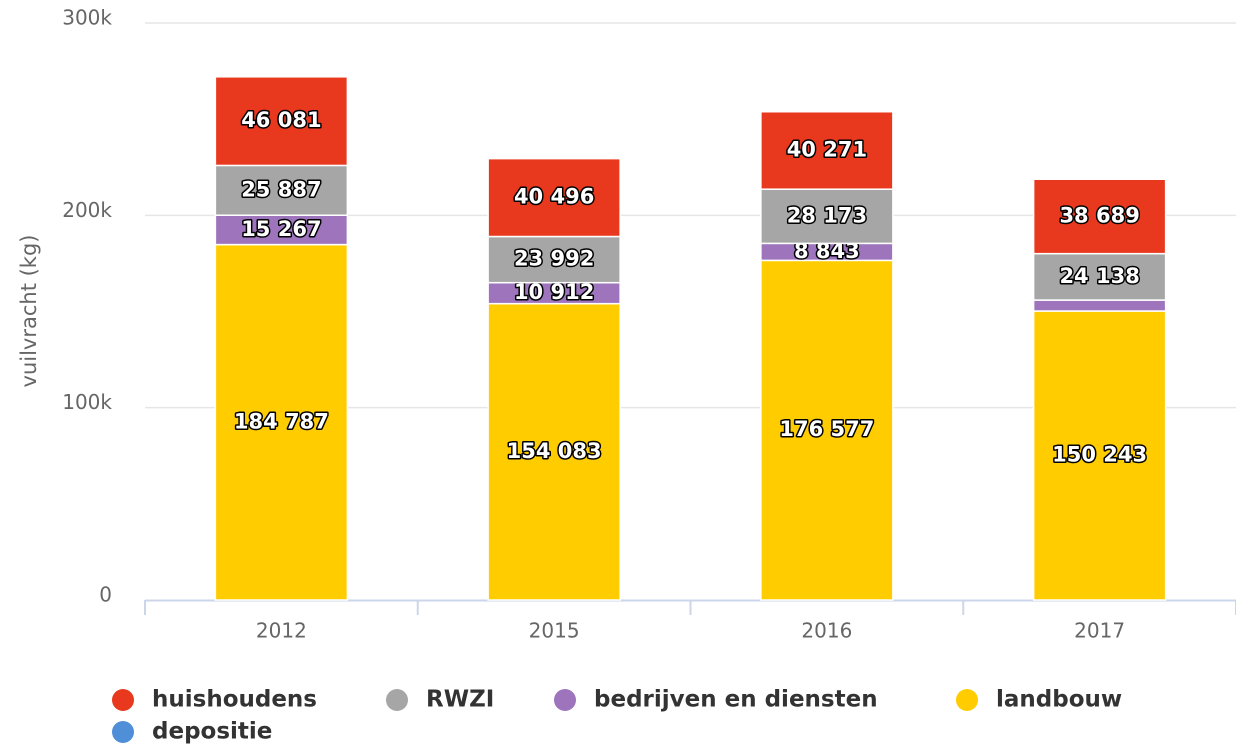 The height and width of the screenshot is (744, 1236). I want to click on value-label: 150 243, so click(1099, 455).